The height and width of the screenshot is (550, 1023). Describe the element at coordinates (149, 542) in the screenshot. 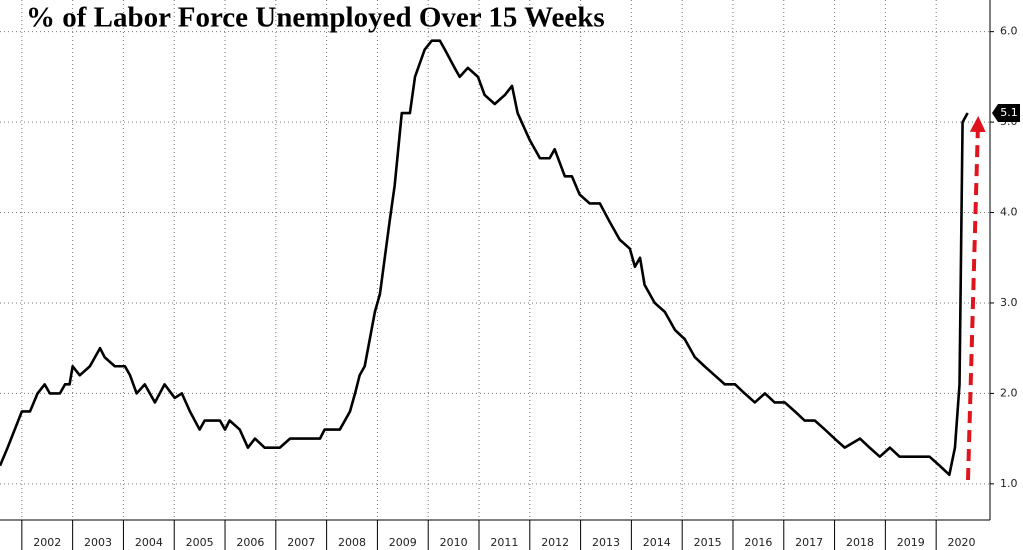

I see `x-tick-label: 2004` at that location.